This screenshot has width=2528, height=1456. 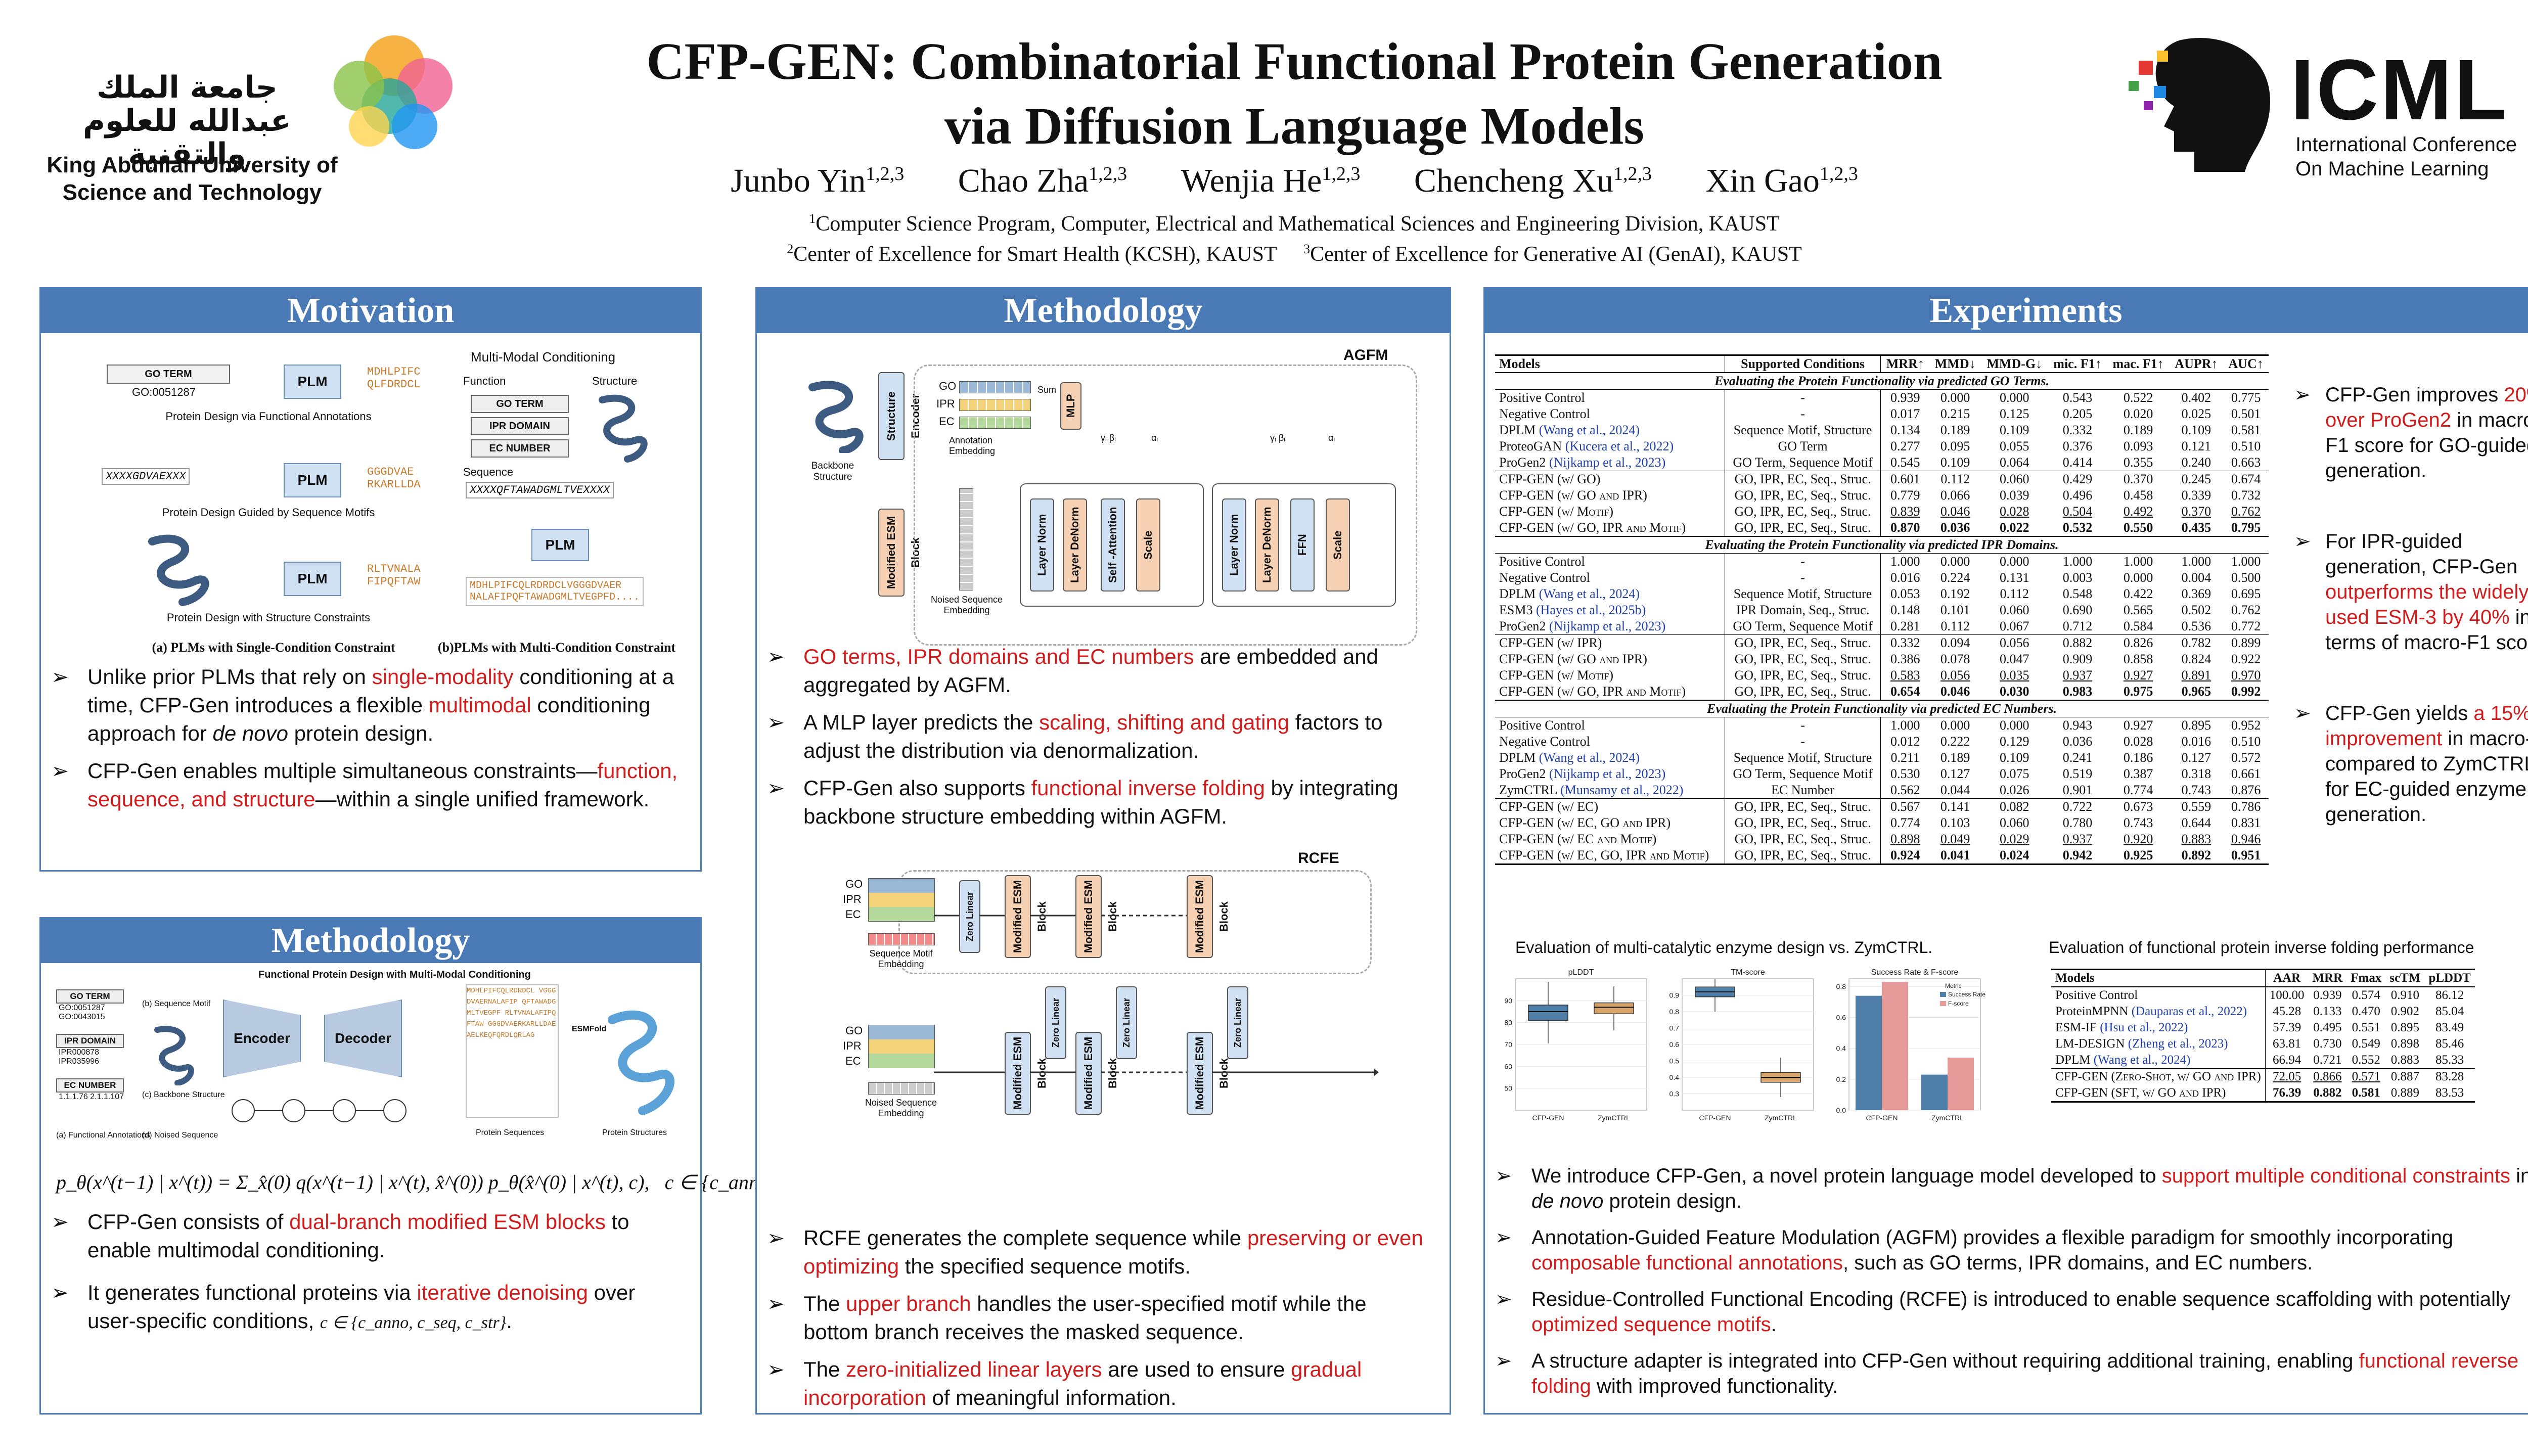 I want to click on cell-value: 0.056, so click(x=1955, y=675).